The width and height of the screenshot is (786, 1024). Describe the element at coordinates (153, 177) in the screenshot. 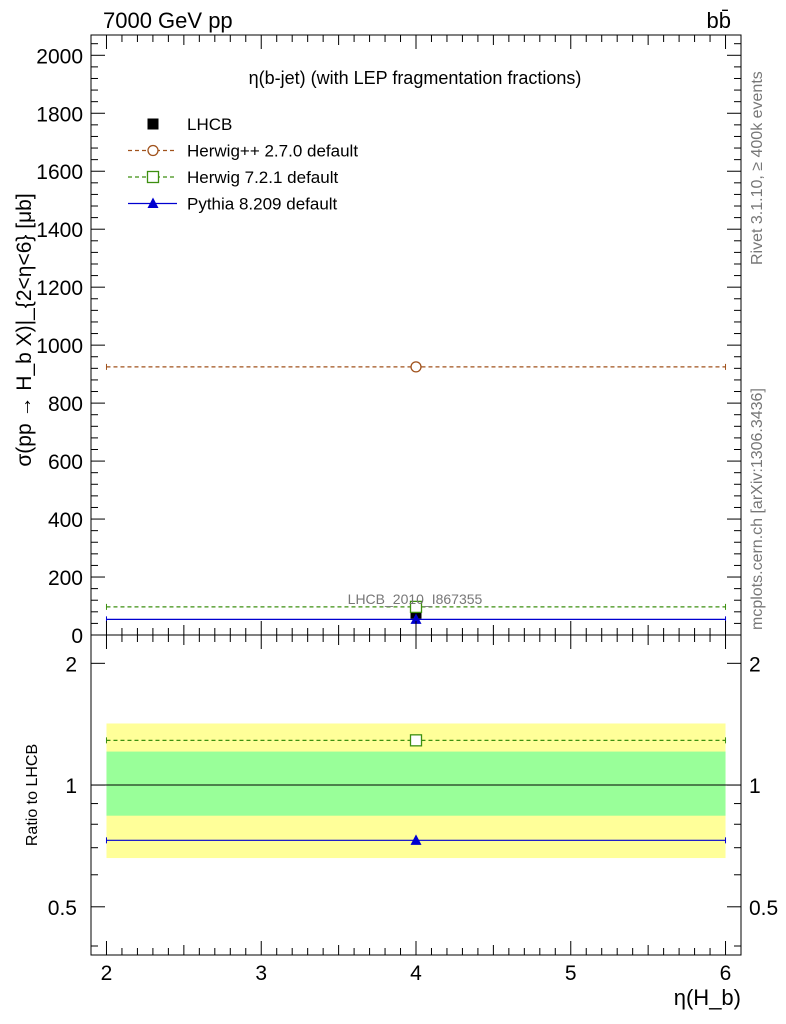

I see `legend-marker-herwig-7-2-1-default` at that location.